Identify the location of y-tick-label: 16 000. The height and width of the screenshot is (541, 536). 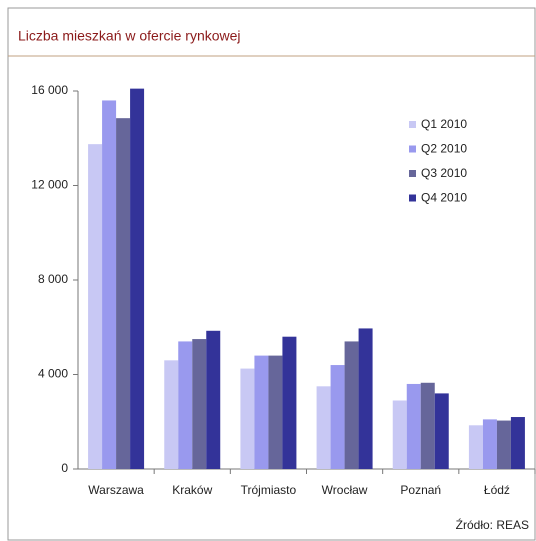
(49, 90).